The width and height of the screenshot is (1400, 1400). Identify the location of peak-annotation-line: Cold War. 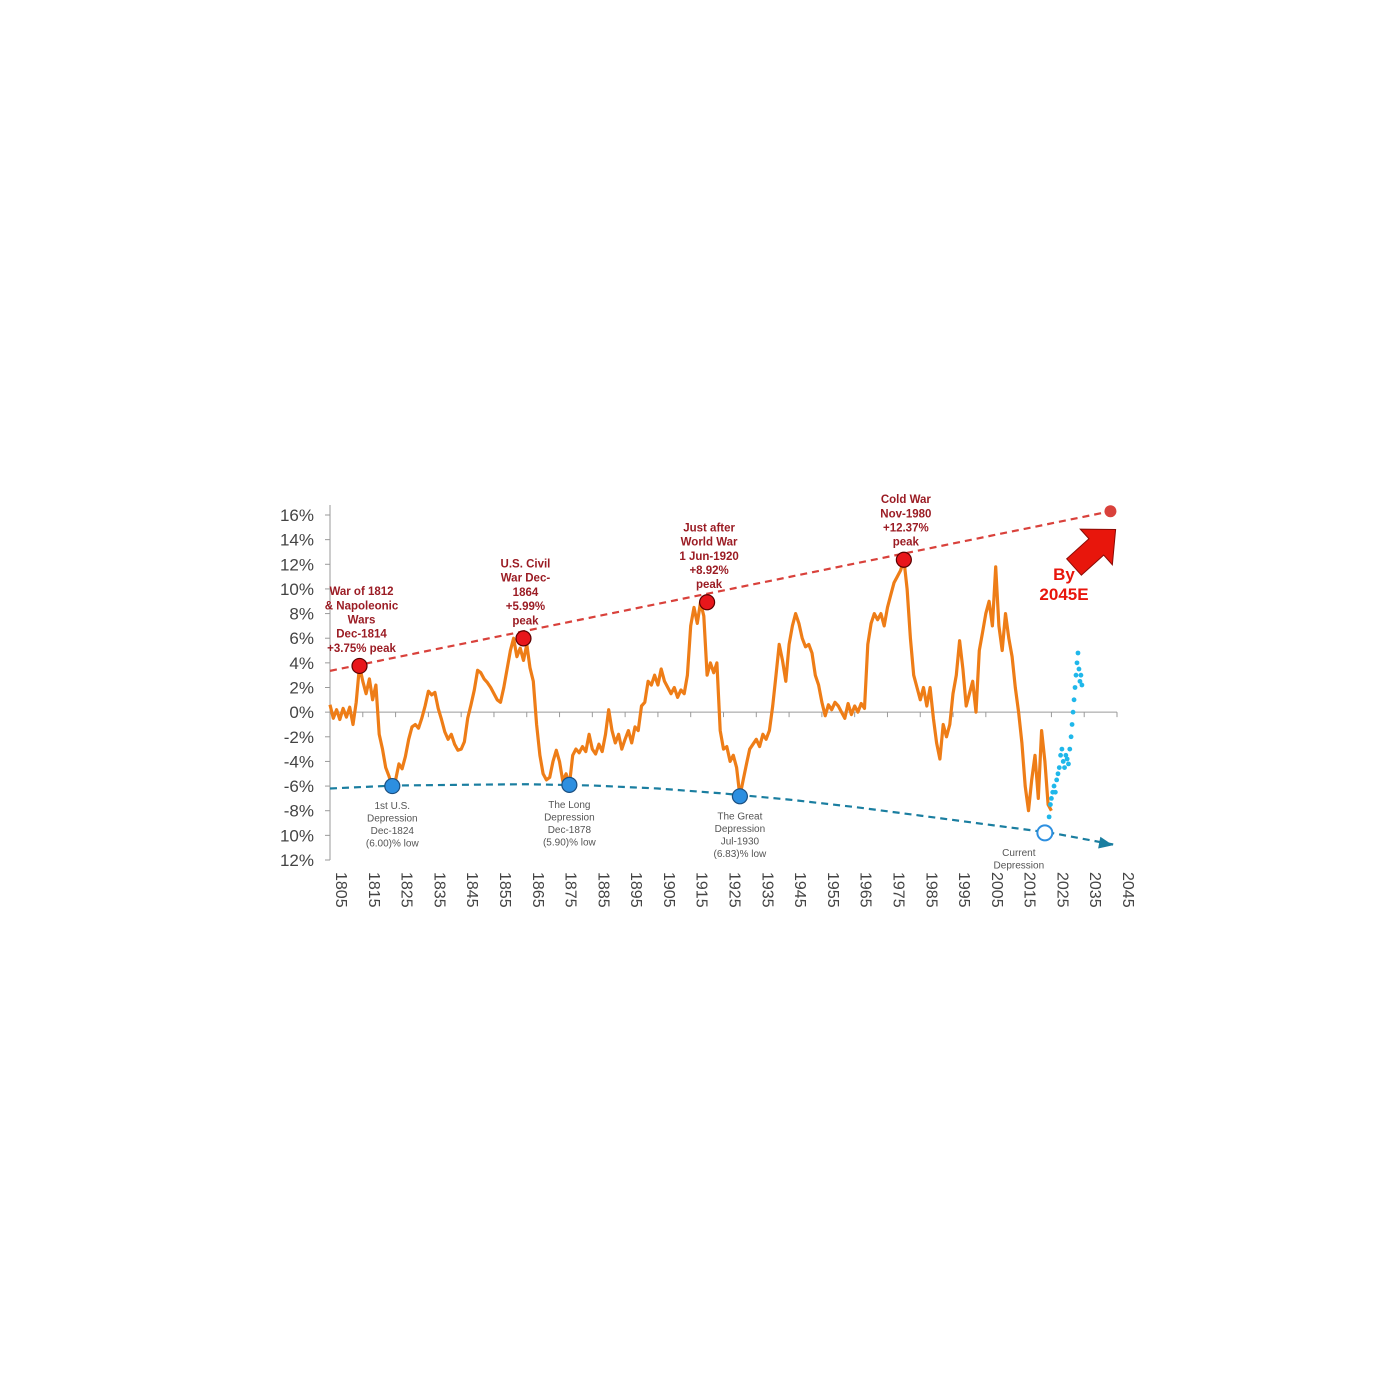
(906, 500).